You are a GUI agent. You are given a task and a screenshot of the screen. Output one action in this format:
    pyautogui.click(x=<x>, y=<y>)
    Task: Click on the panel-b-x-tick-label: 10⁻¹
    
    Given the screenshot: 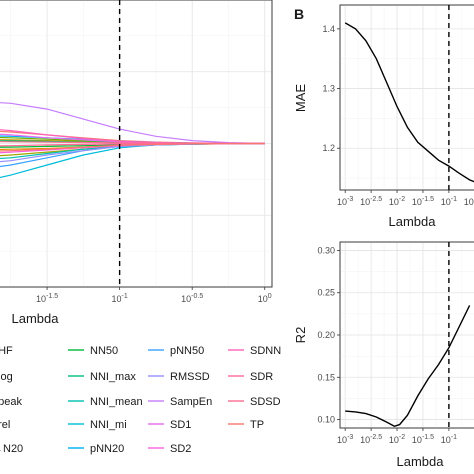 What is the action you would take?
    pyautogui.click(x=449, y=201)
    